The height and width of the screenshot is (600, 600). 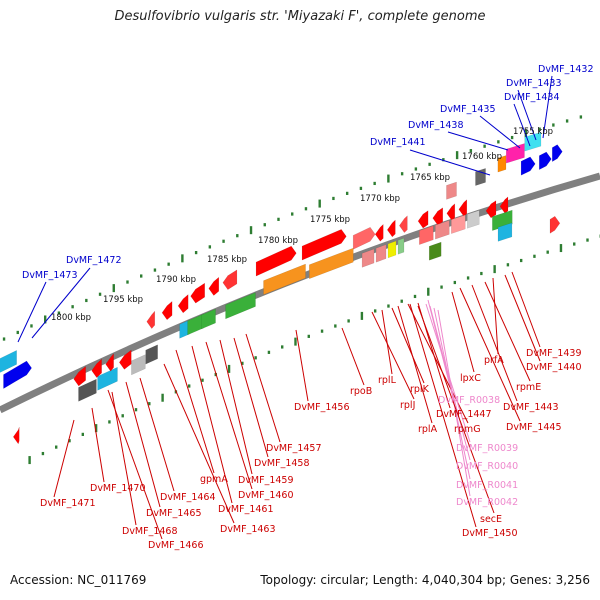 What do you see at coordinates (420, 389) in the screenshot?
I see `gene-label: rplK` at bounding box center [420, 389].